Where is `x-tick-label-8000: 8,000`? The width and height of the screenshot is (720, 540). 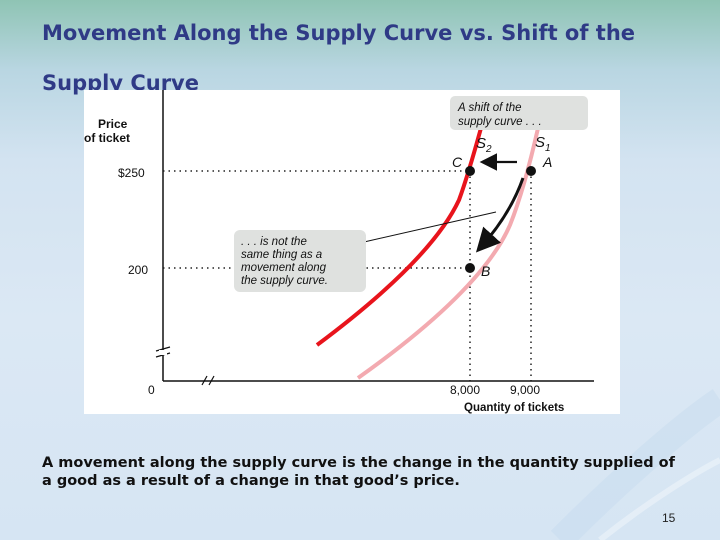 x-tick-label-8000: 8,000 is located at coordinates (465, 390).